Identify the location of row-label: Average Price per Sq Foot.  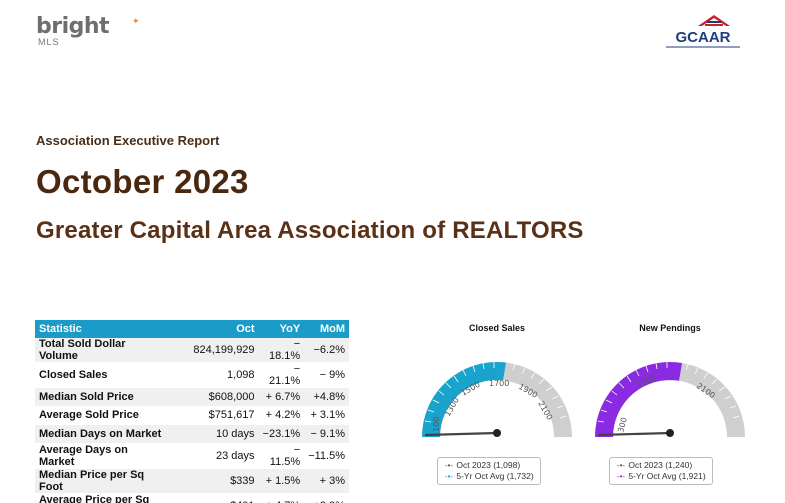
(101, 498).